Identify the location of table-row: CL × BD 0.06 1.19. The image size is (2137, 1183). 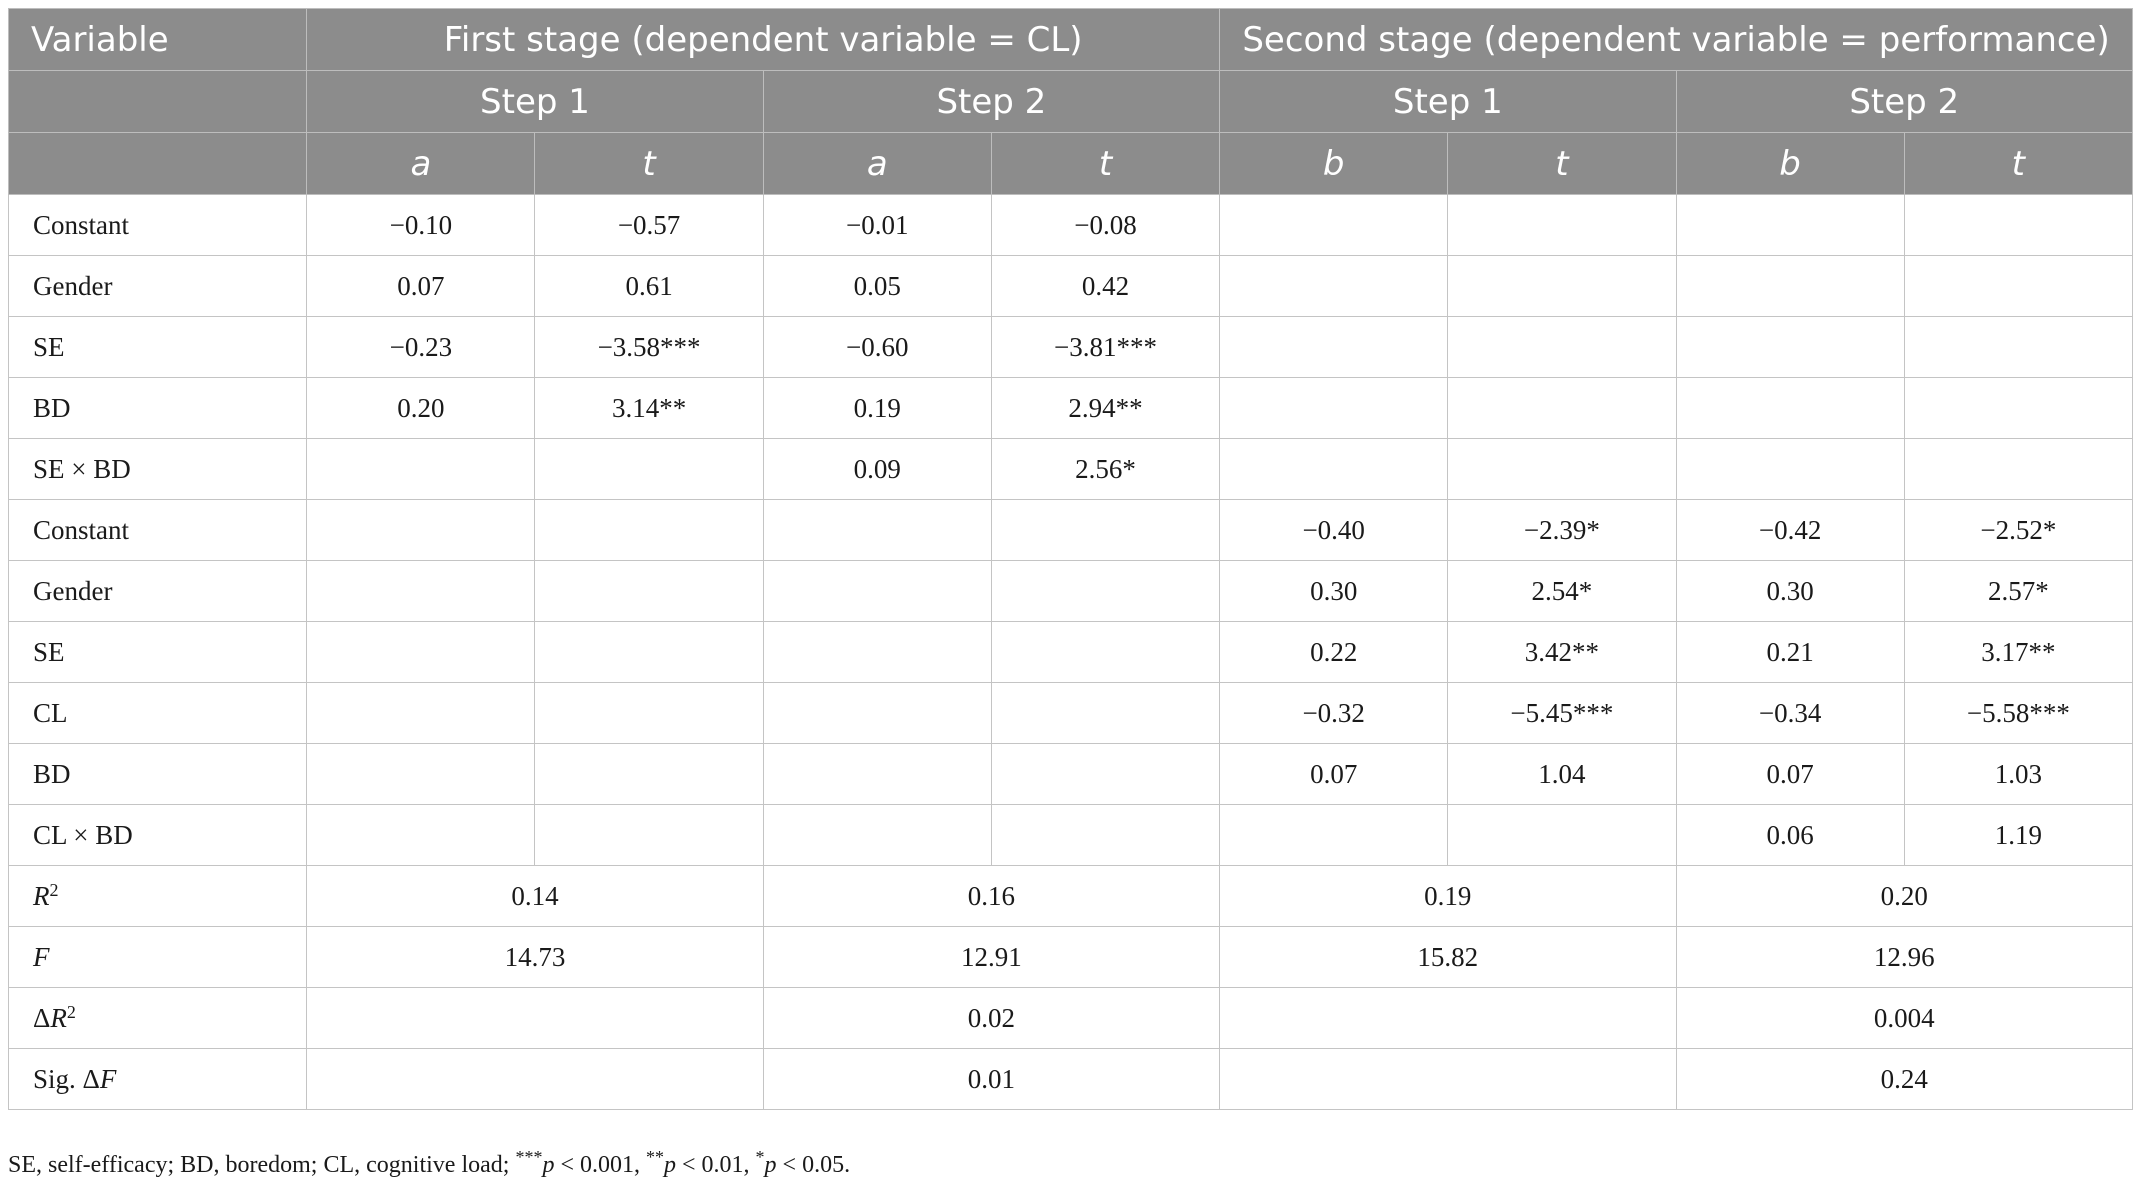
(1070, 835).